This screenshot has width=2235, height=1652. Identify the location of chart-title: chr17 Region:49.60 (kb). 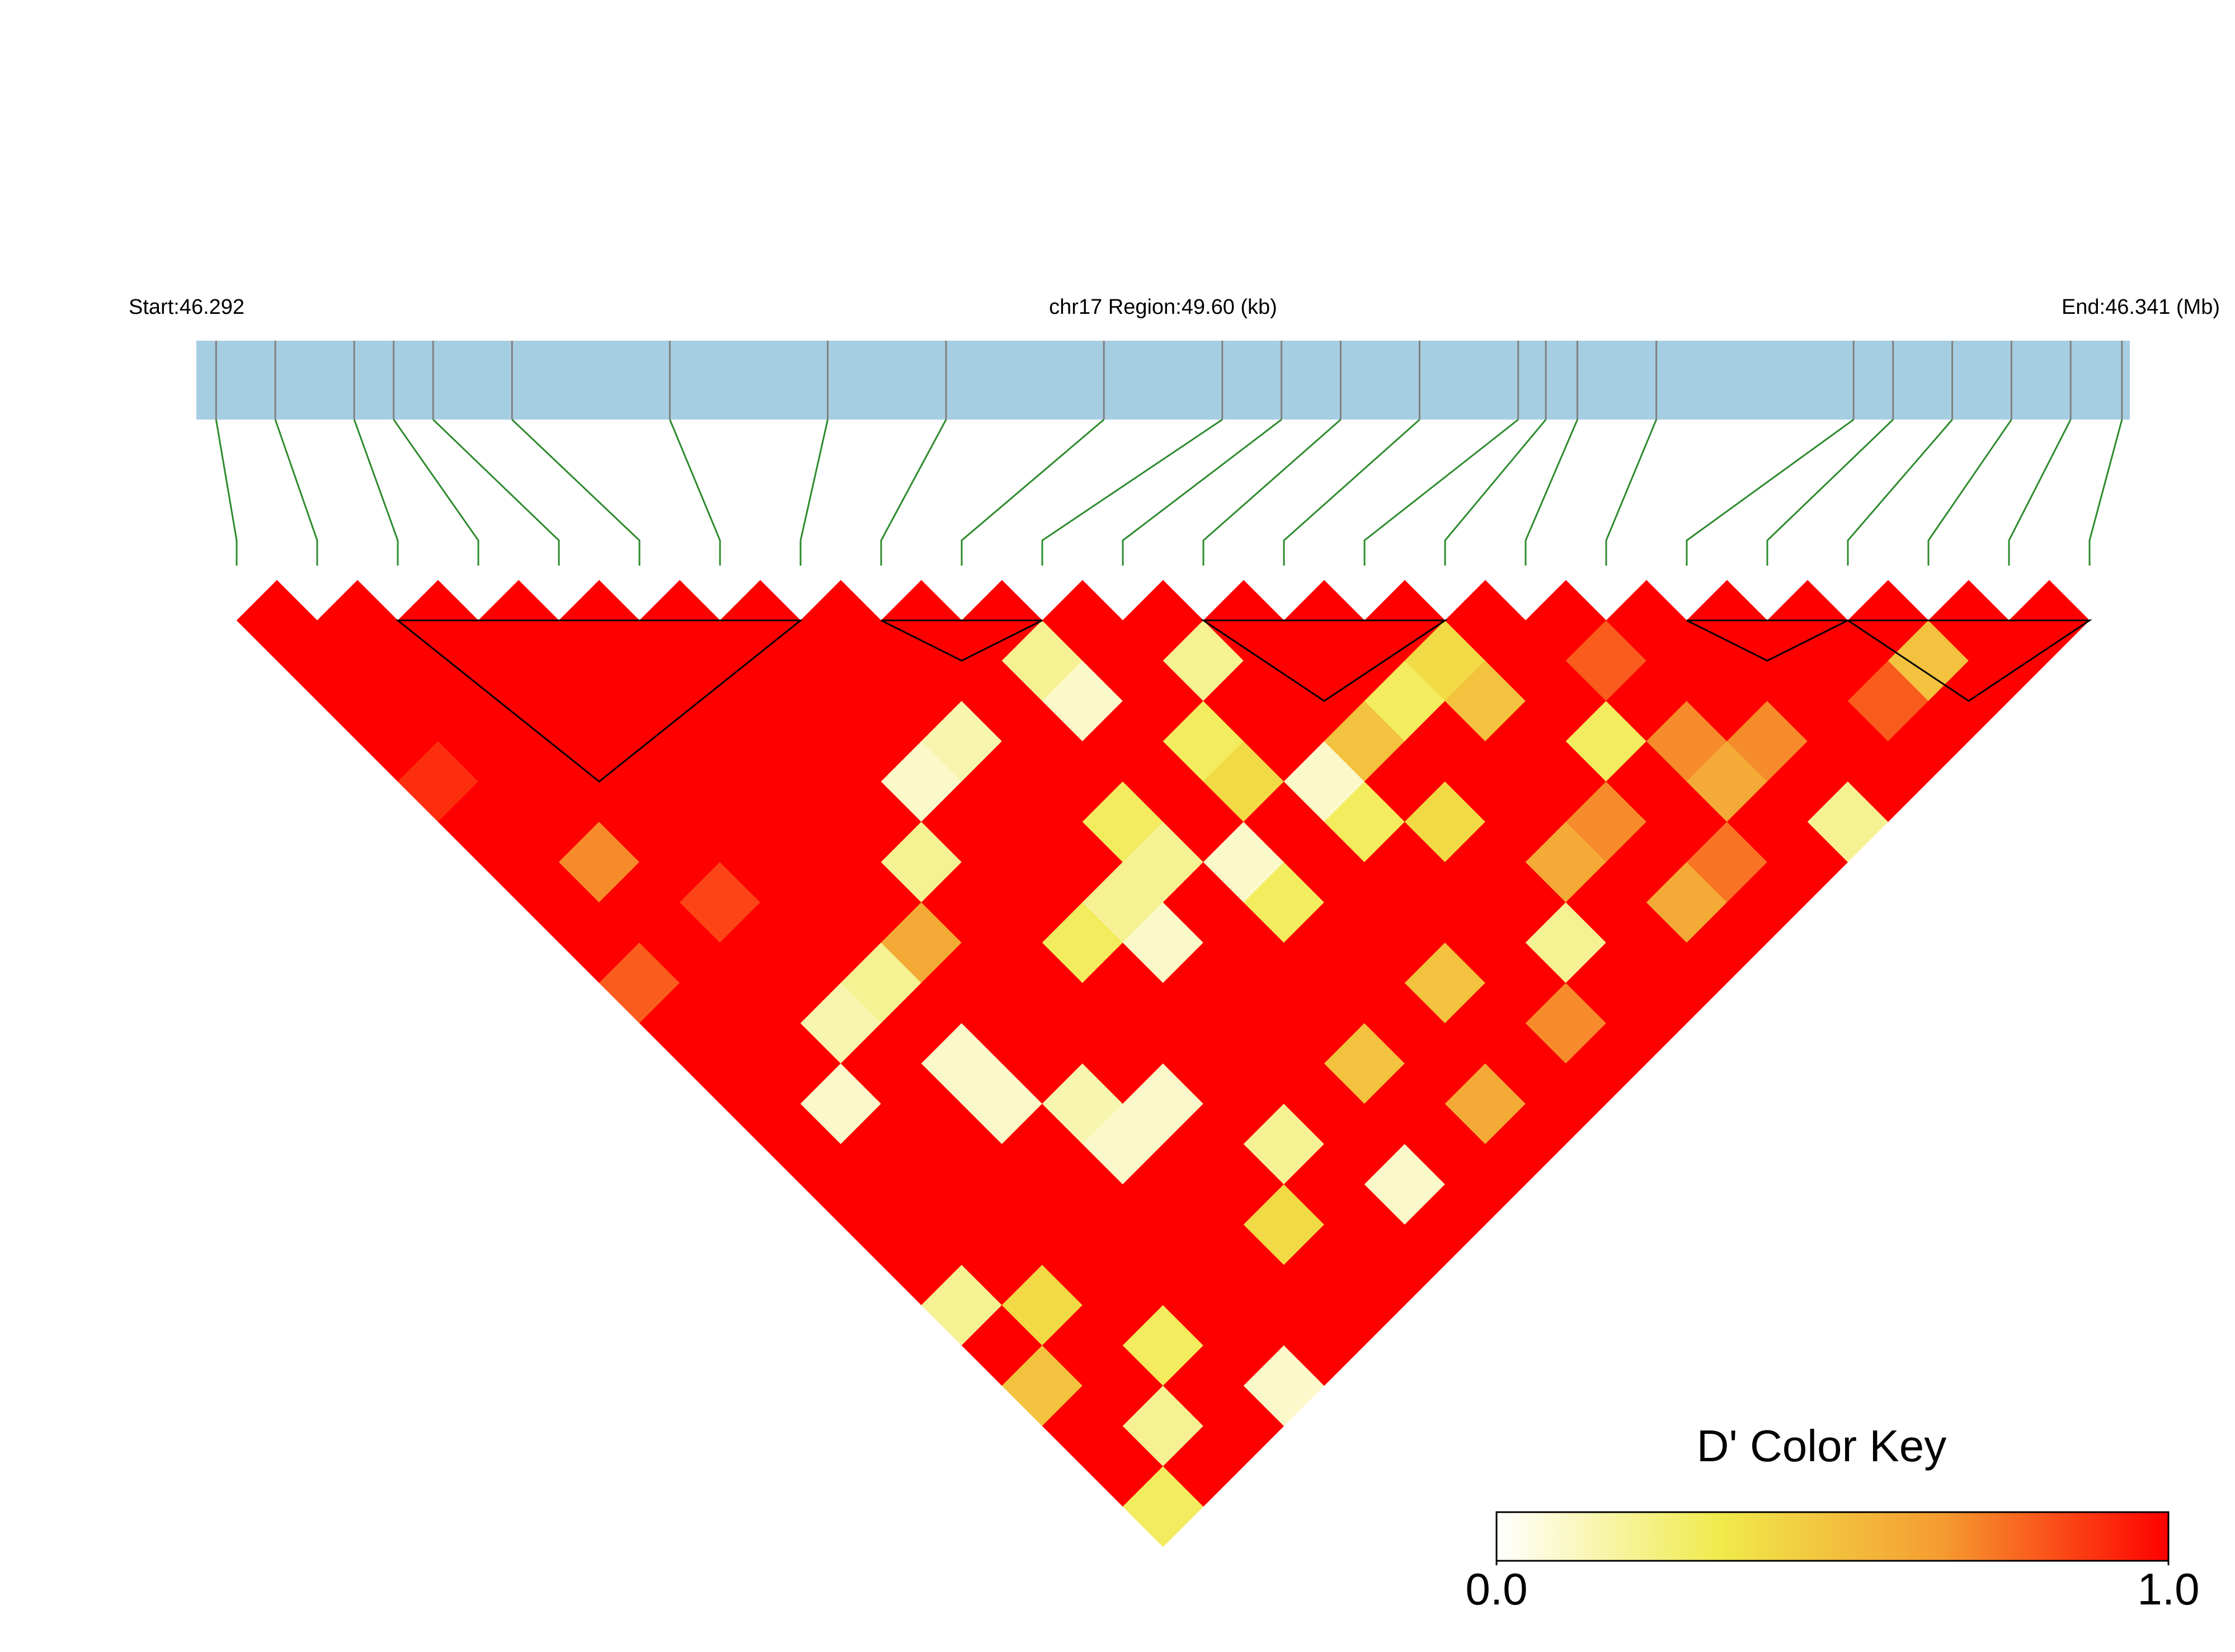
(1163, 307).